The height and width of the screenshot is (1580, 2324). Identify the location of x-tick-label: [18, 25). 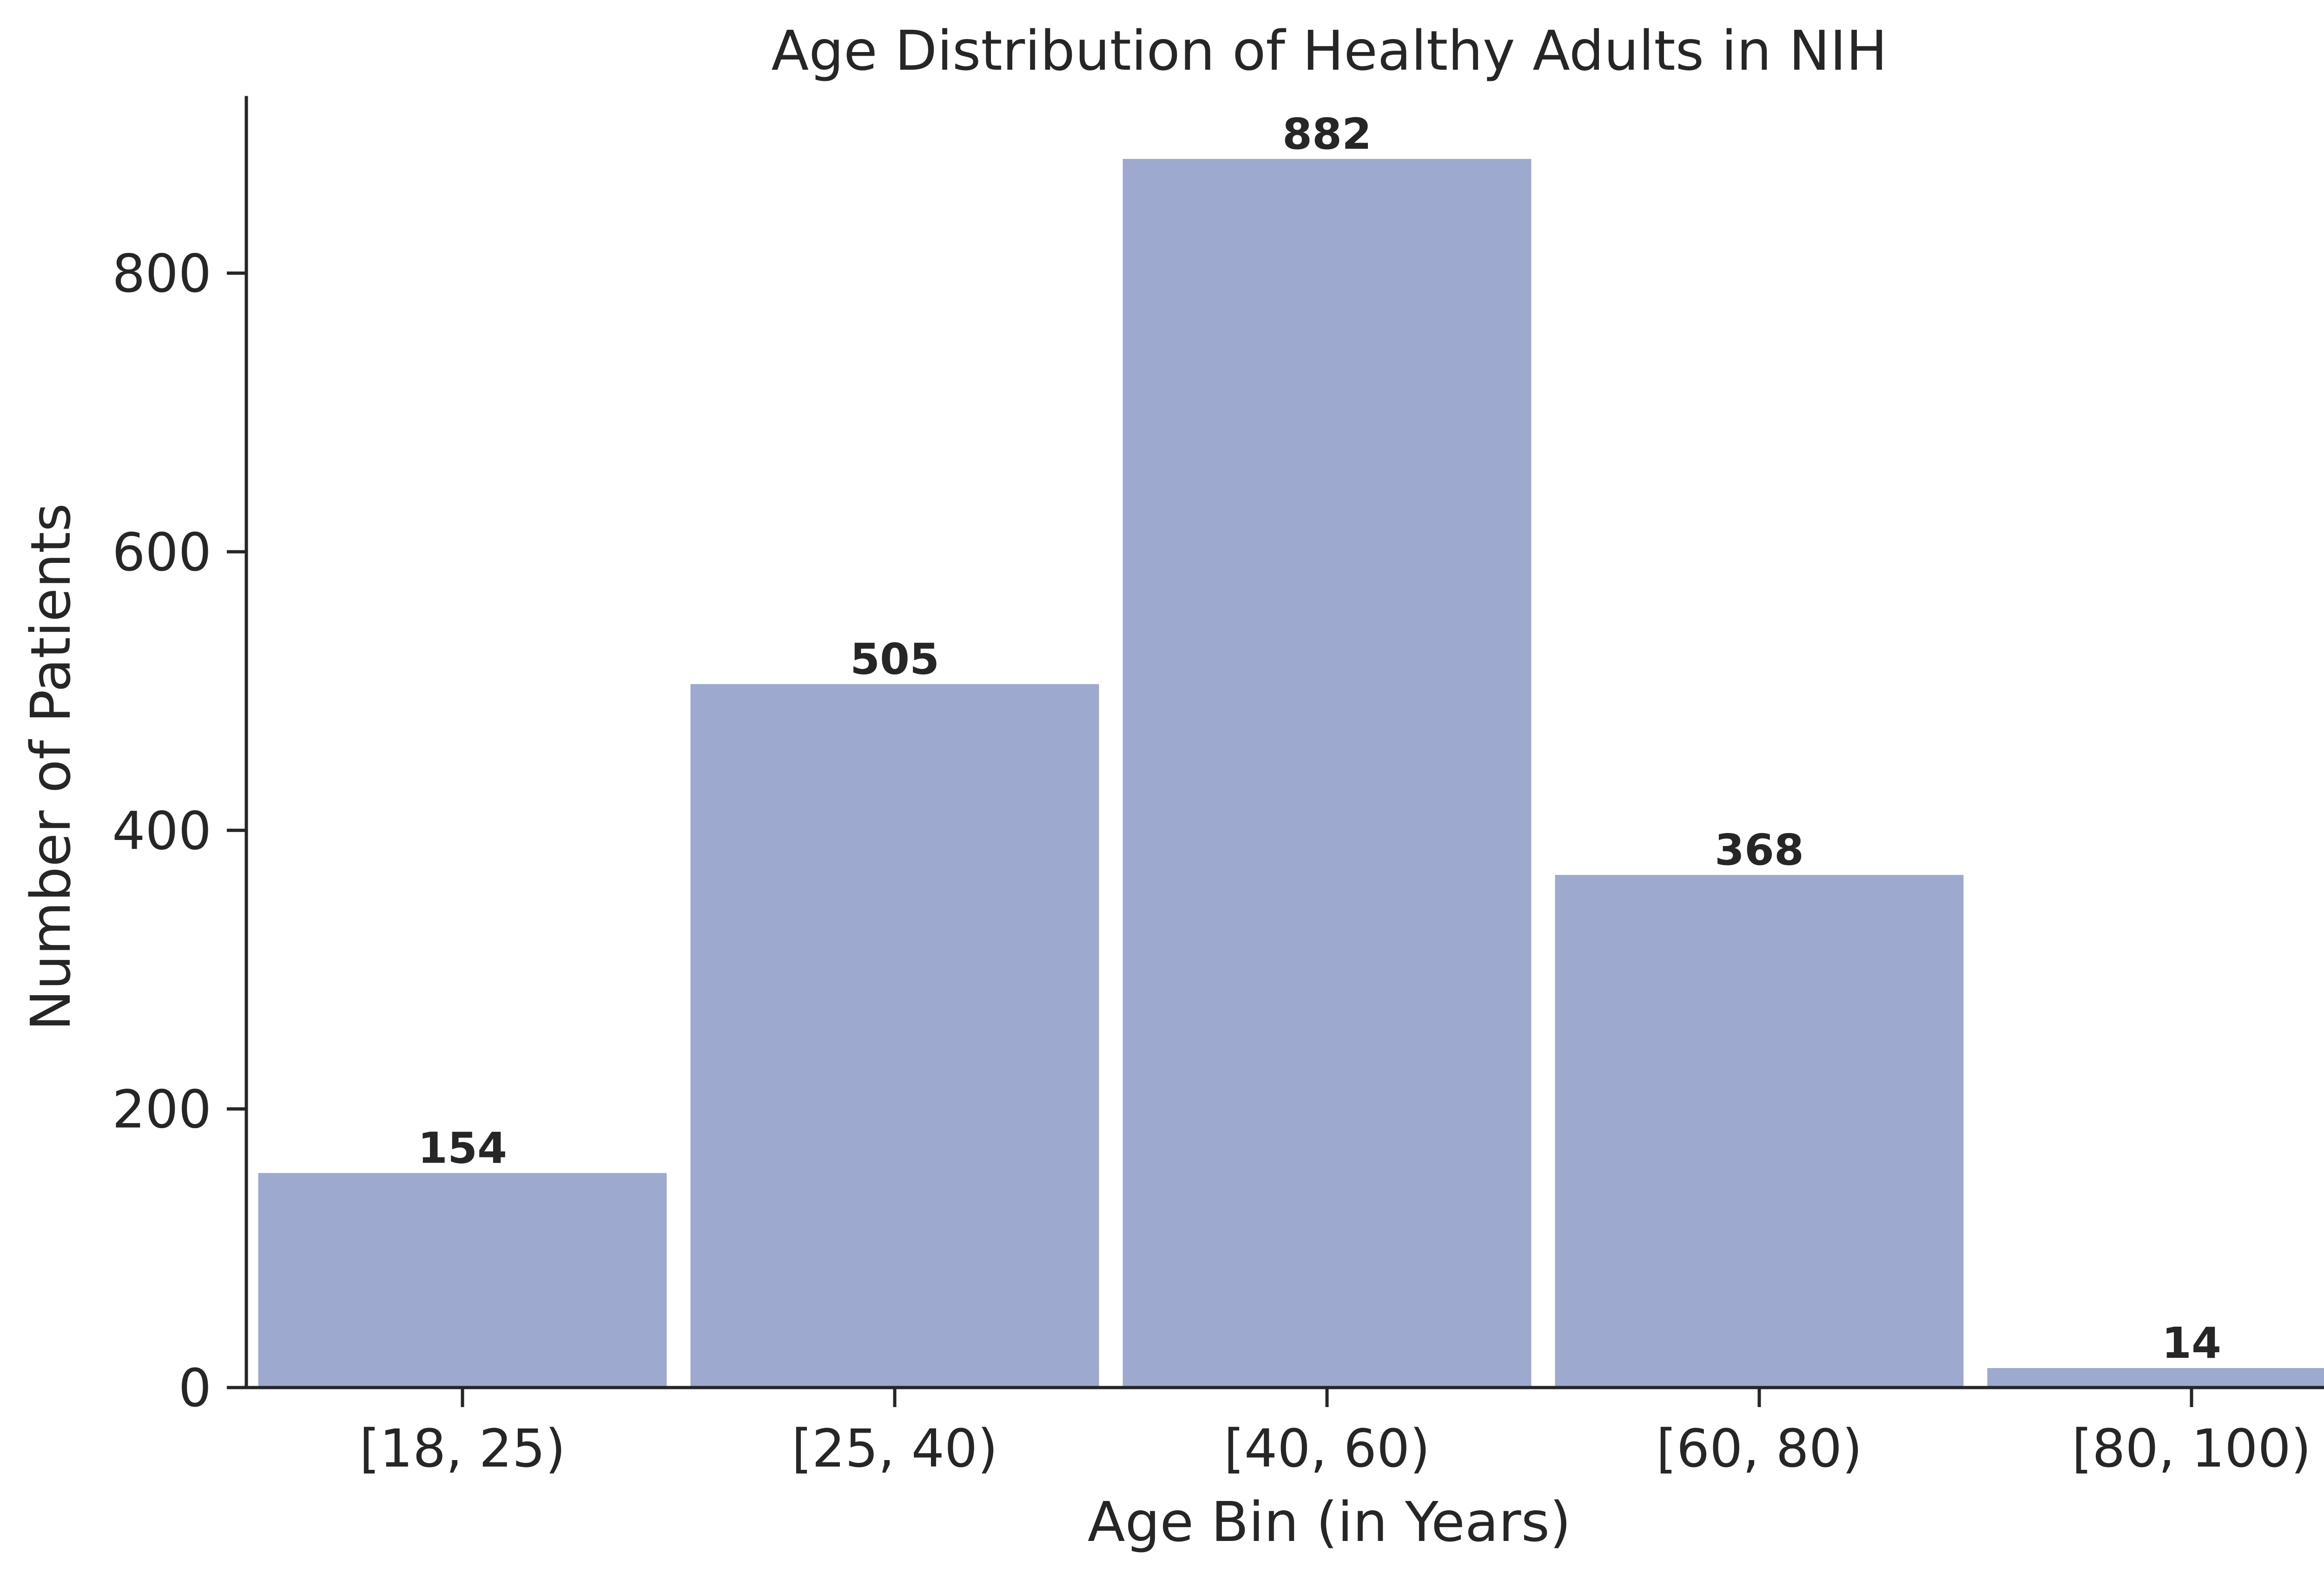
(462, 1449).